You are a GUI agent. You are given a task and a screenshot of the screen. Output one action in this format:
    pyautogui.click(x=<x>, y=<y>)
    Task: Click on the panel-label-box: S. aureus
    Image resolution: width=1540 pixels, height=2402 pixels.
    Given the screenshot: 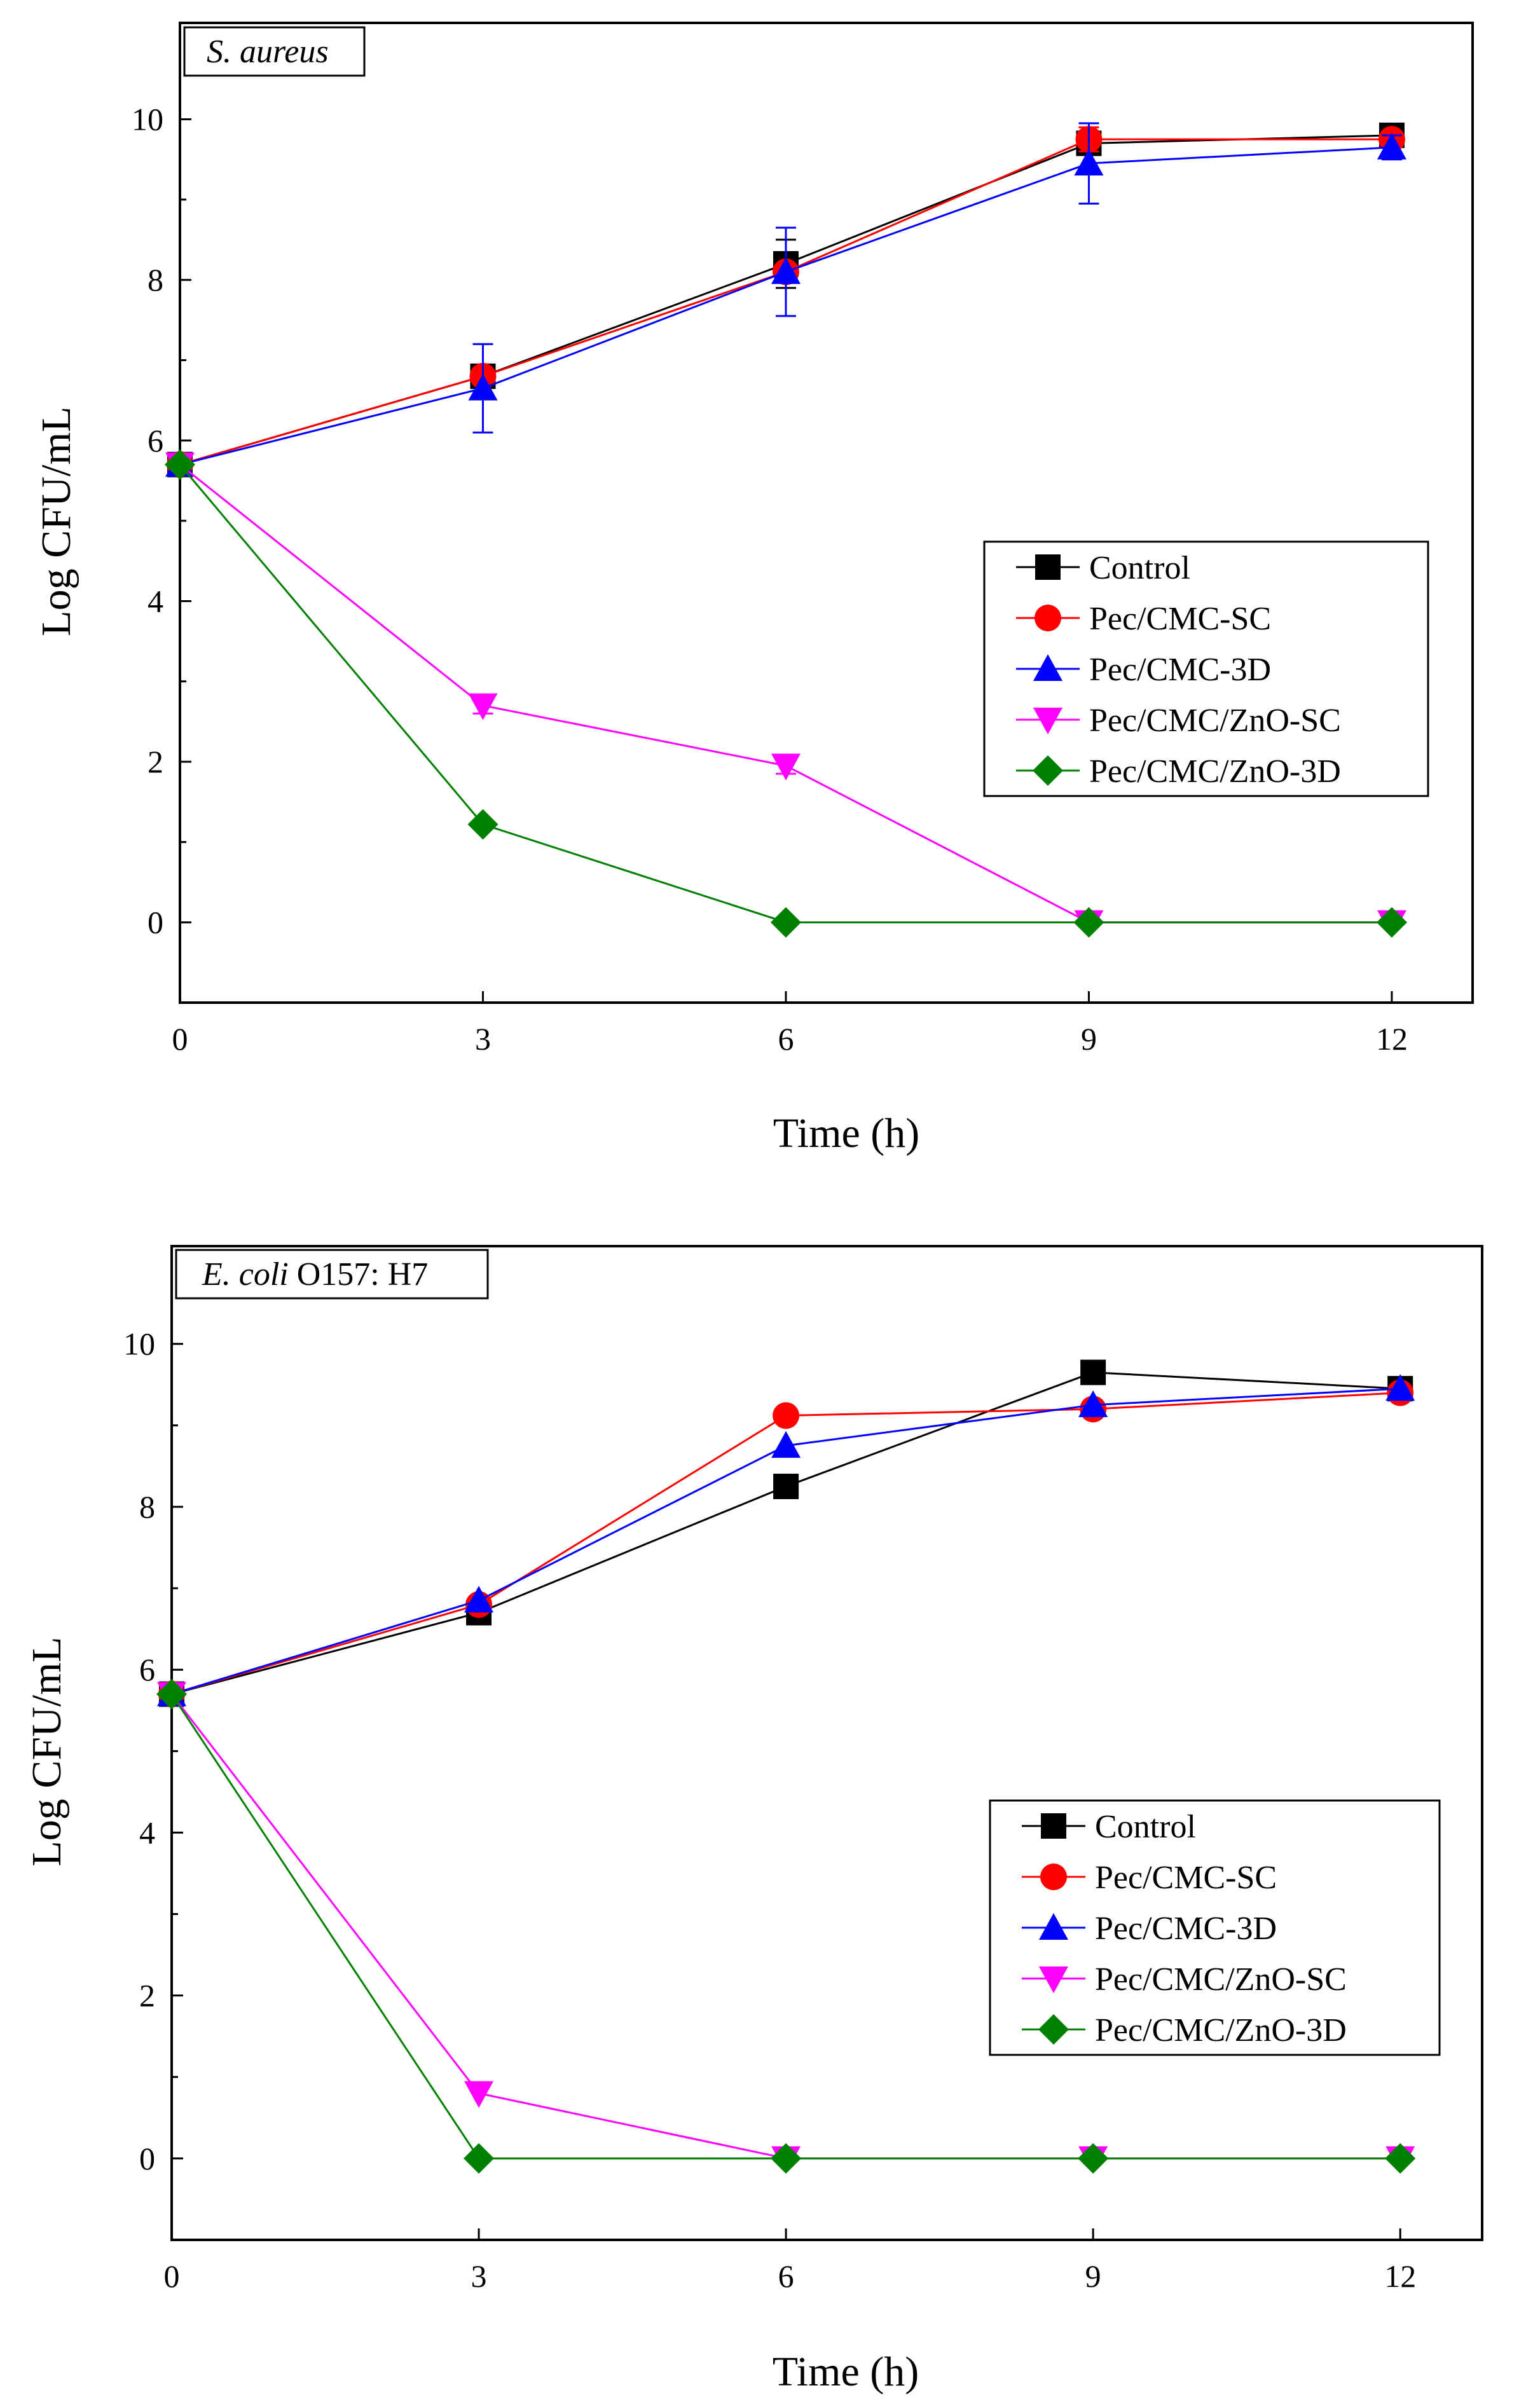 What is the action you would take?
    pyautogui.click(x=274, y=51)
    